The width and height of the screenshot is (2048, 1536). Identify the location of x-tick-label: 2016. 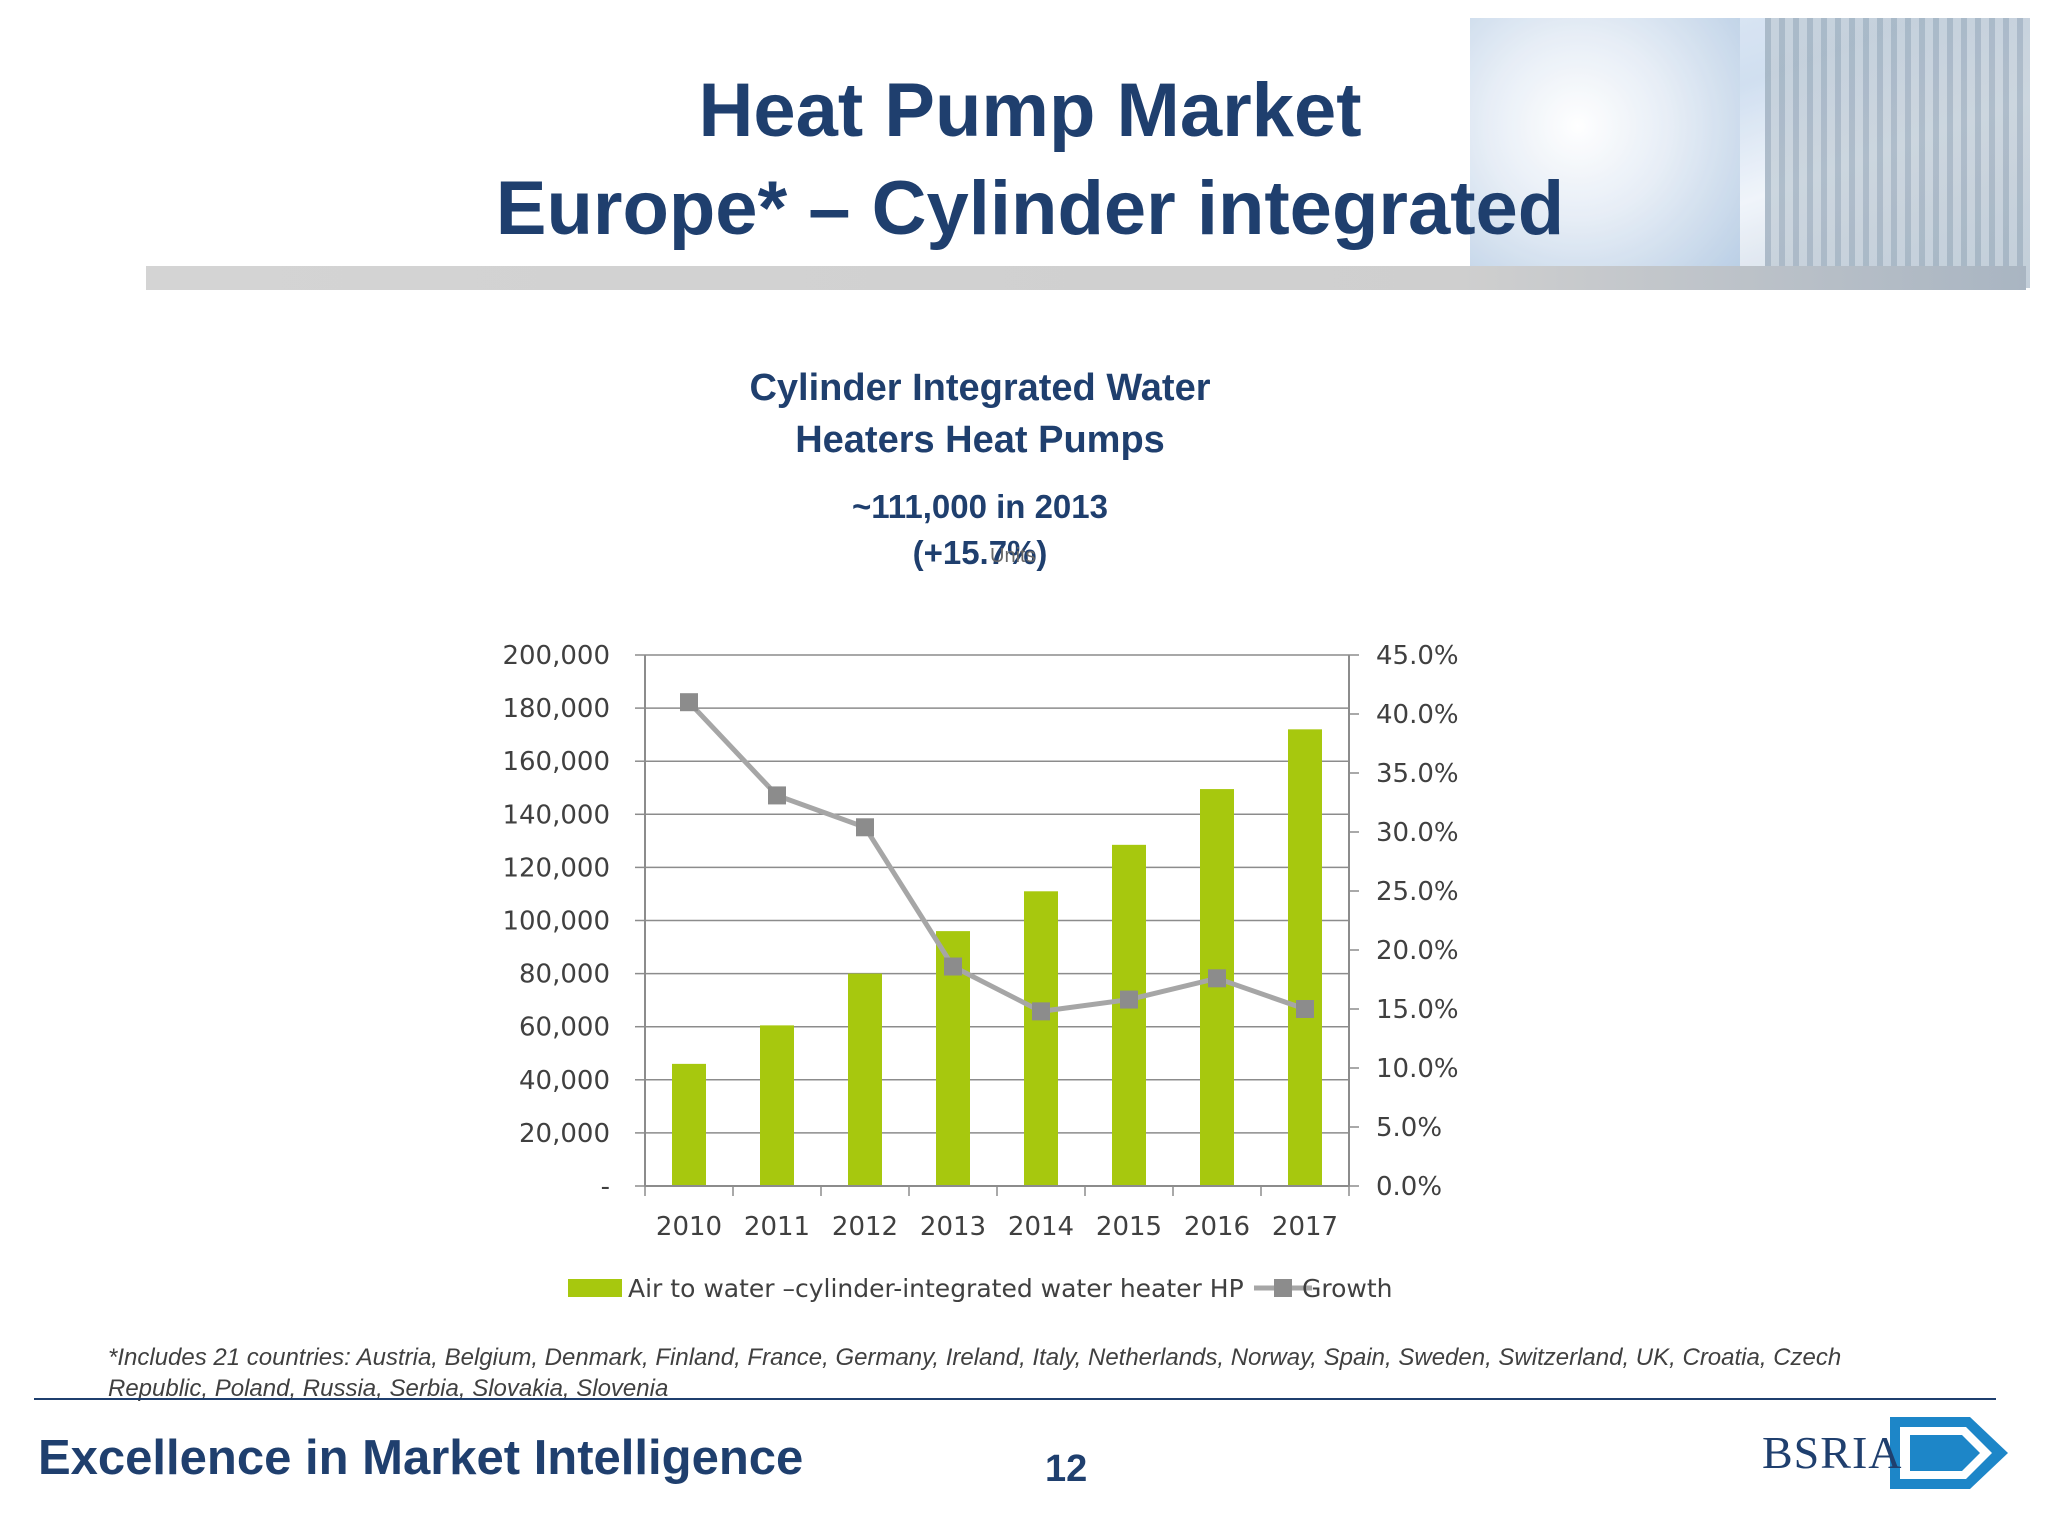
(1217, 1227).